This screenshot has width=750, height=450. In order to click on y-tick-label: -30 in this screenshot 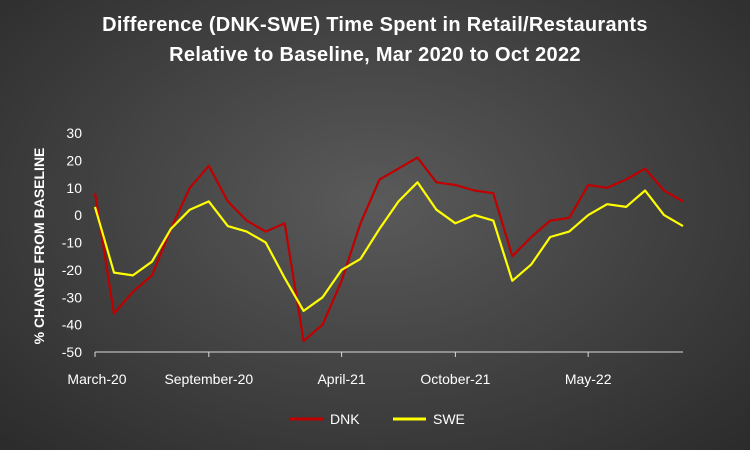, I will do `click(72, 297)`.